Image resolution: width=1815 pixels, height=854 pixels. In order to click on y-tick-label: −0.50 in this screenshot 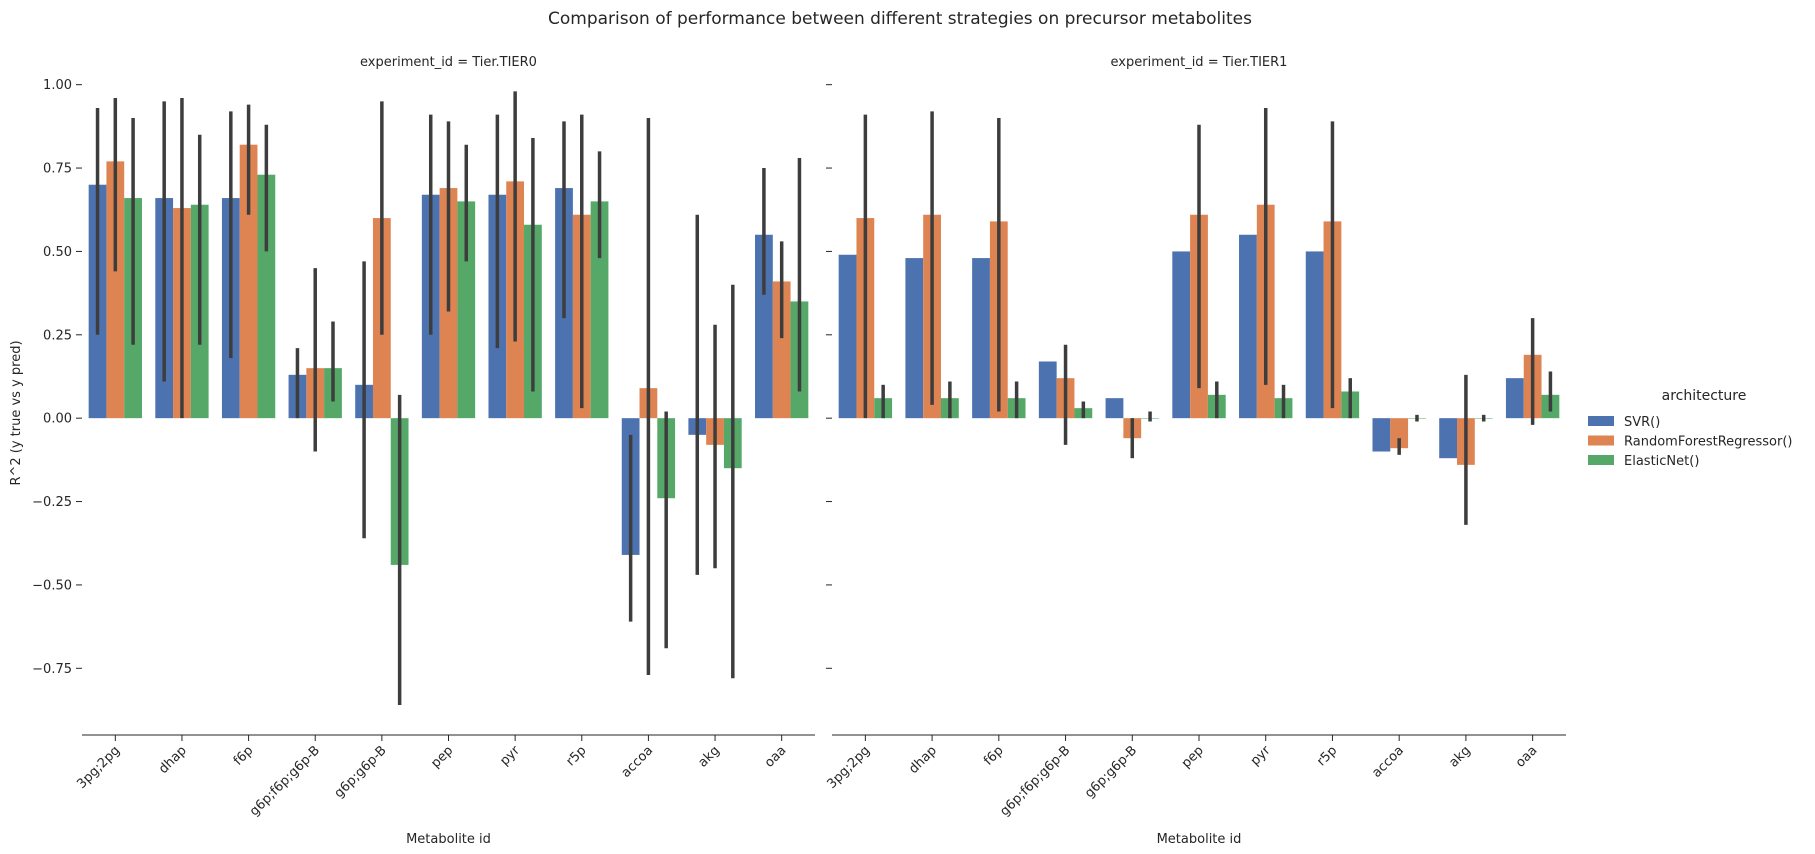, I will do `click(52, 585)`.